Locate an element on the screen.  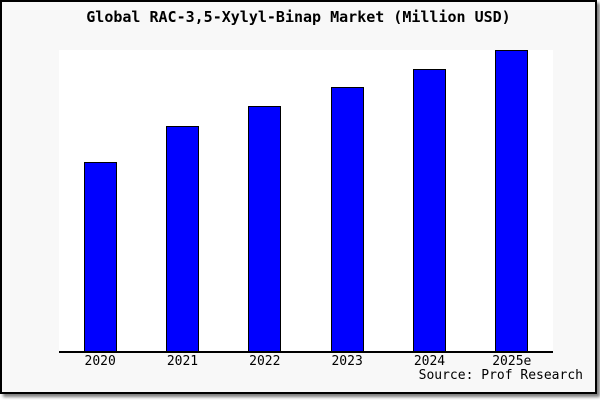
bar-2022 is located at coordinates (265, 228).